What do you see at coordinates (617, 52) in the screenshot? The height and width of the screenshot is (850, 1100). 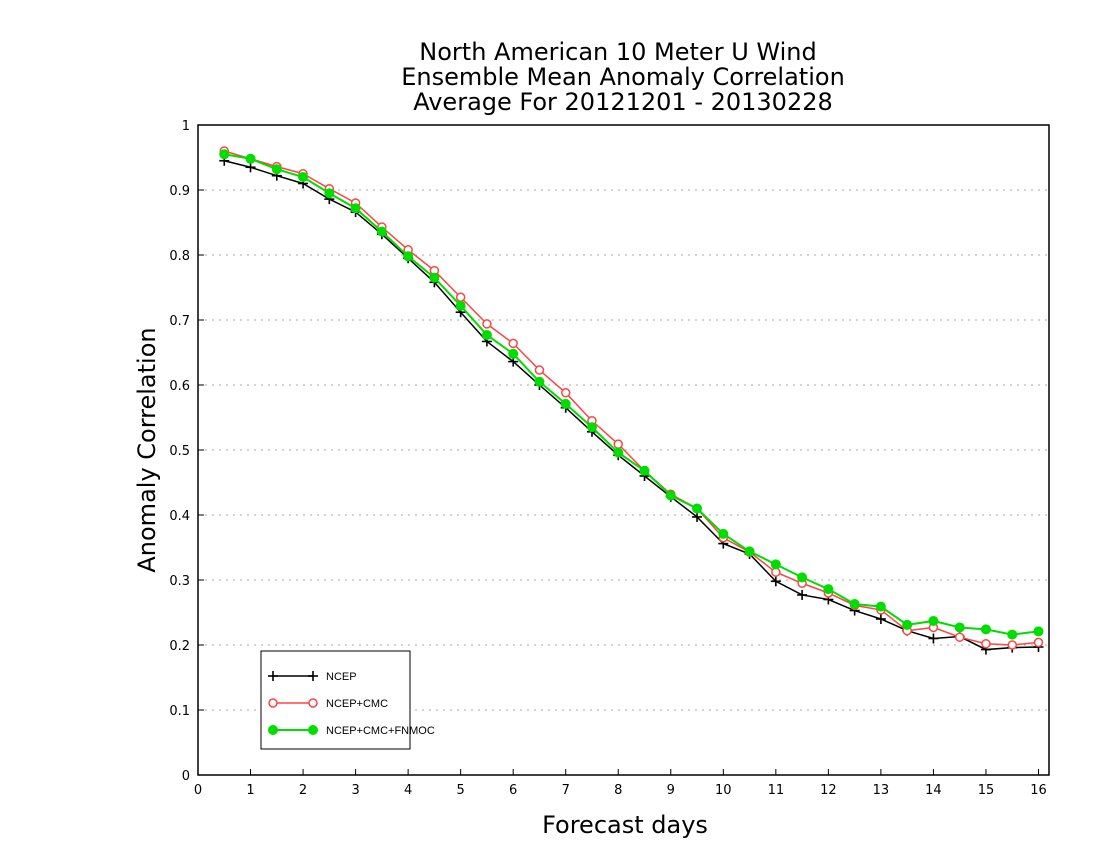 I see `title-line-1: North American 10 Meter U Wind` at bounding box center [617, 52].